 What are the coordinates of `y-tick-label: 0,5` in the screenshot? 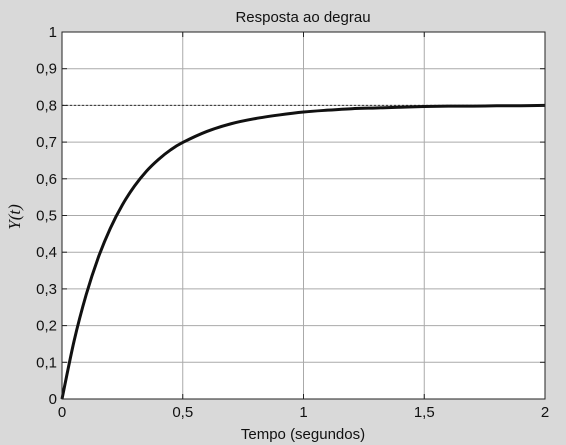 It's located at (46, 216).